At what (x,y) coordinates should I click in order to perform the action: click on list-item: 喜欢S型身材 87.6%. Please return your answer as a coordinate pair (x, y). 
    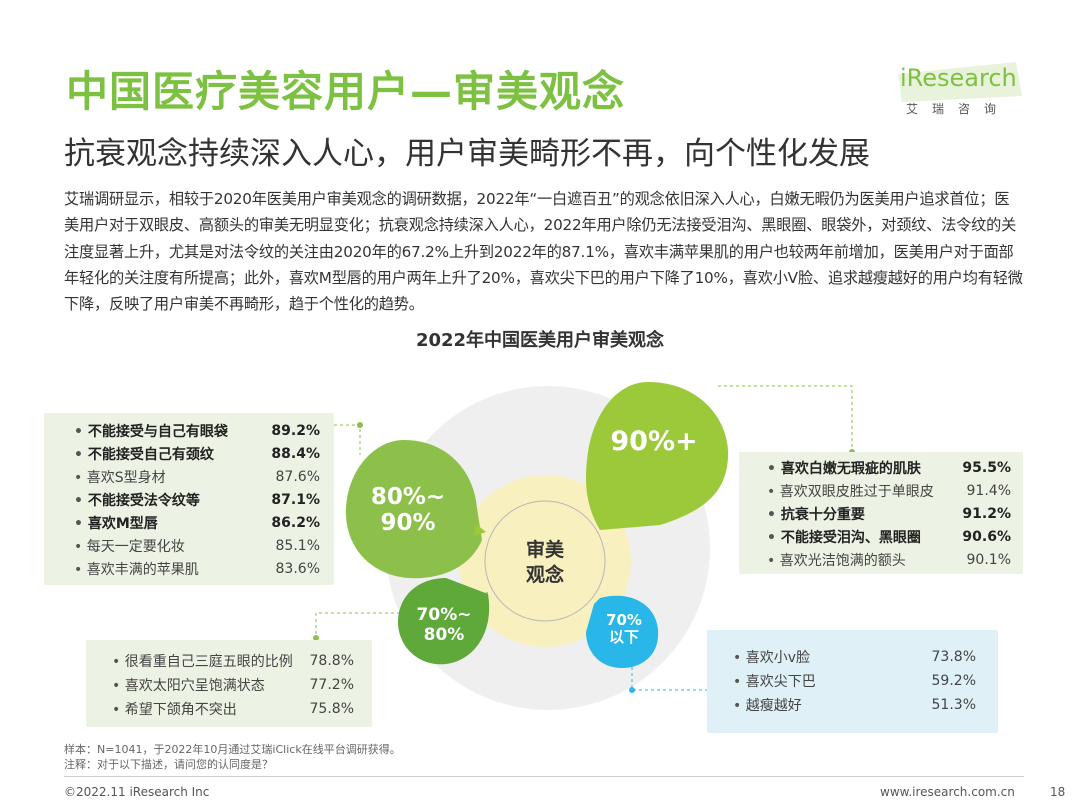
    Looking at the image, I should click on (197, 476).